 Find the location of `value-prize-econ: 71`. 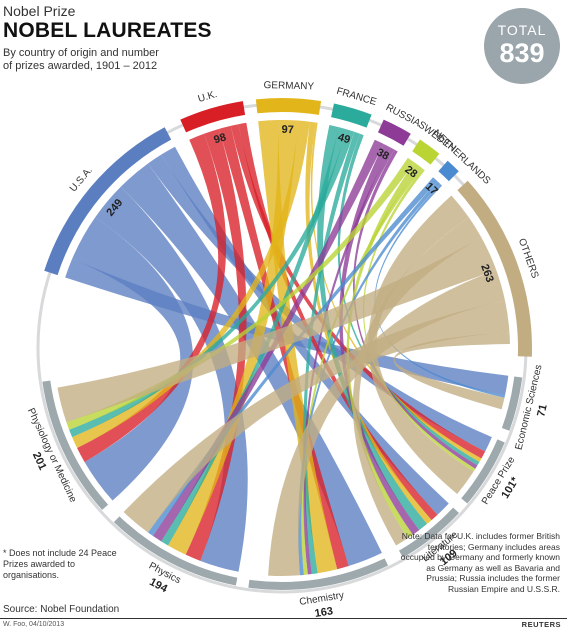

value-prize-econ: 71 is located at coordinates (542, 410).